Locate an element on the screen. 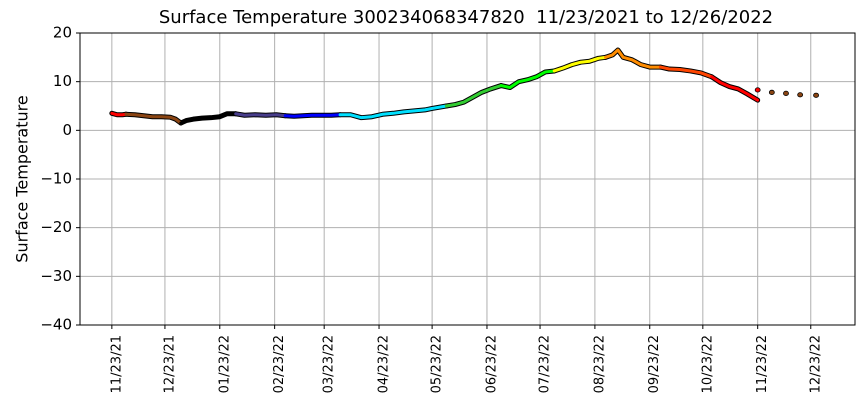 This screenshot has height=408, width=863. x-tick-label: 03/23/22 is located at coordinates (329, 364).